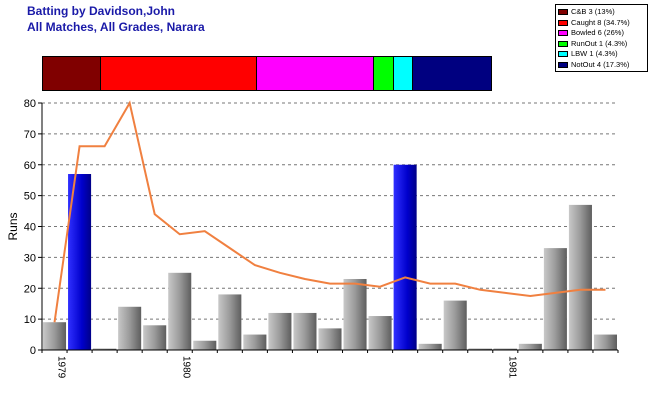 This screenshot has height=400, width=650. What do you see at coordinates (30, 104) in the screenshot?
I see `y-tick-label: 80` at bounding box center [30, 104].